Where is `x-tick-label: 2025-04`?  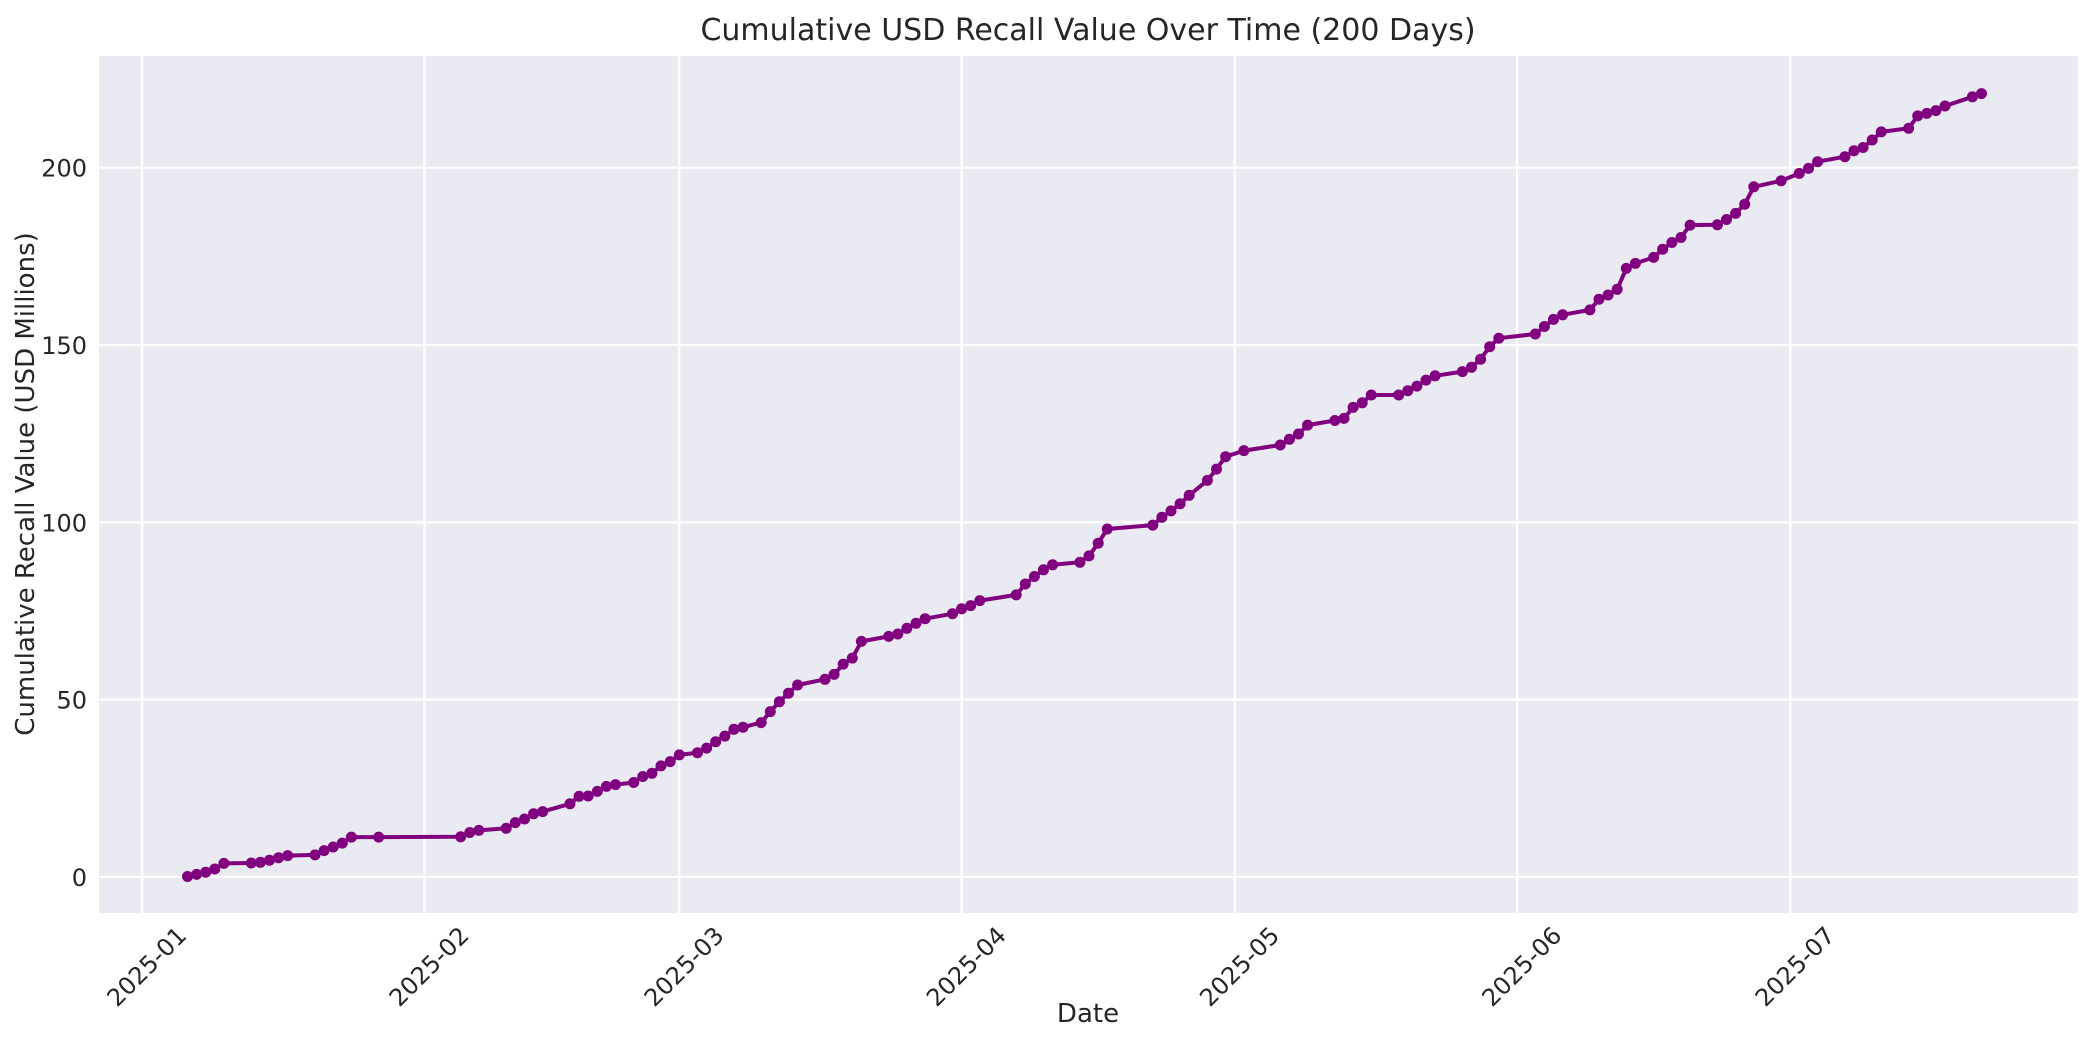 x-tick-label: 2025-04 is located at coordinates (966, 966).